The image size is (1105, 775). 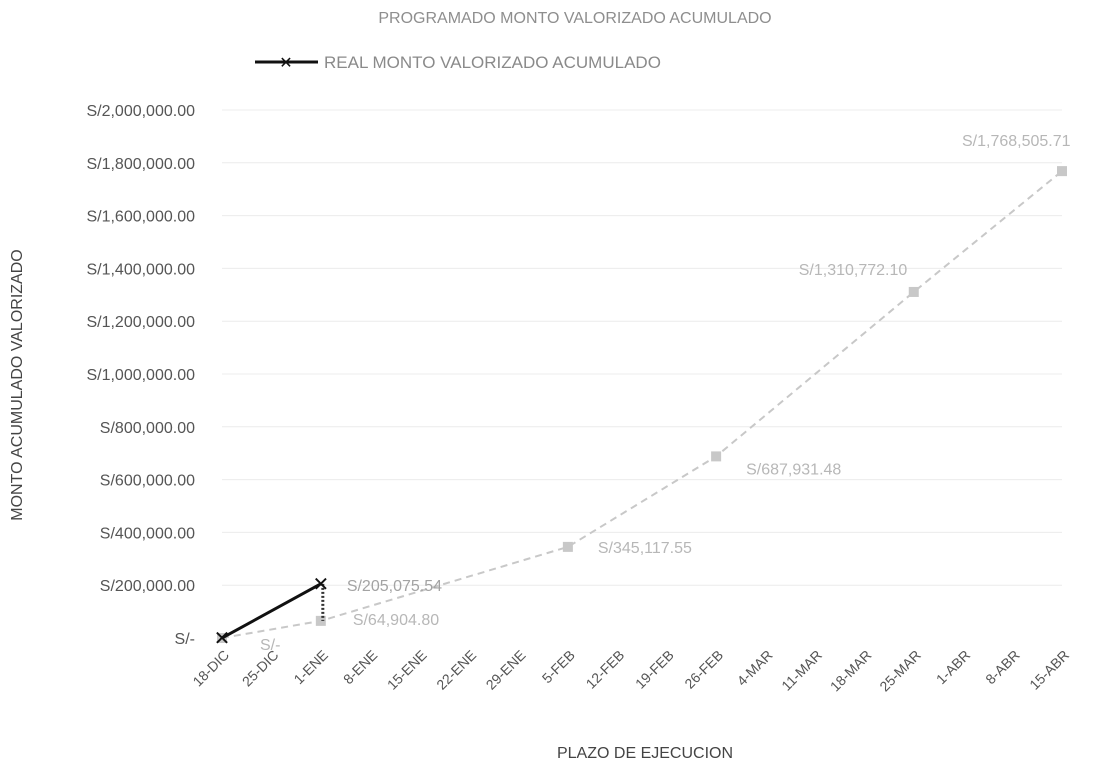 What do you see at coordinates (900, 671) in the screenshot?
I see `x-tick-label: 25-MAR` at bounding box center [900, 671].